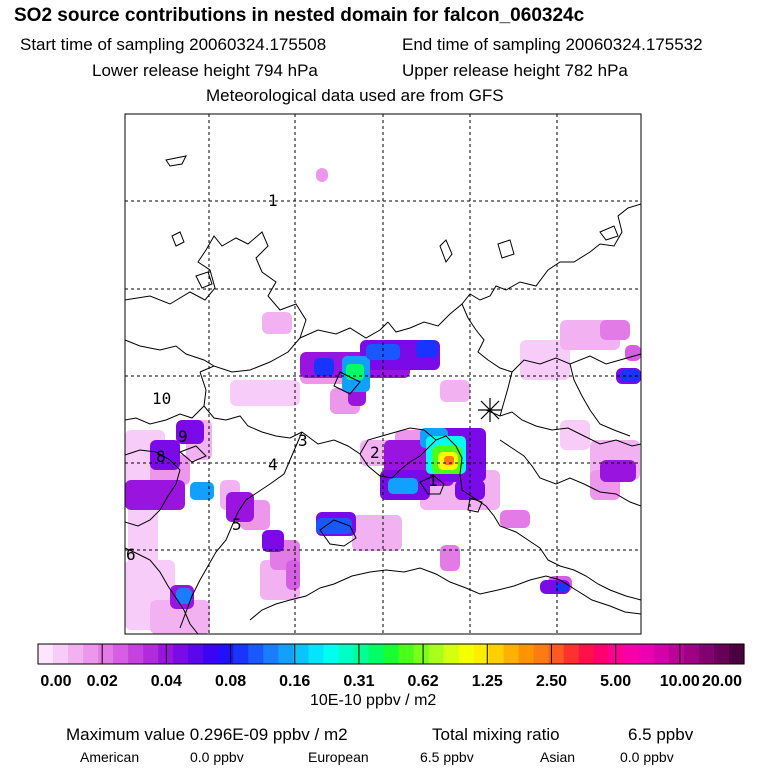  Describe the element at coordinates (102, 681) in the screenshot. I see `colorbar-tick-label: 0.02` at that location.